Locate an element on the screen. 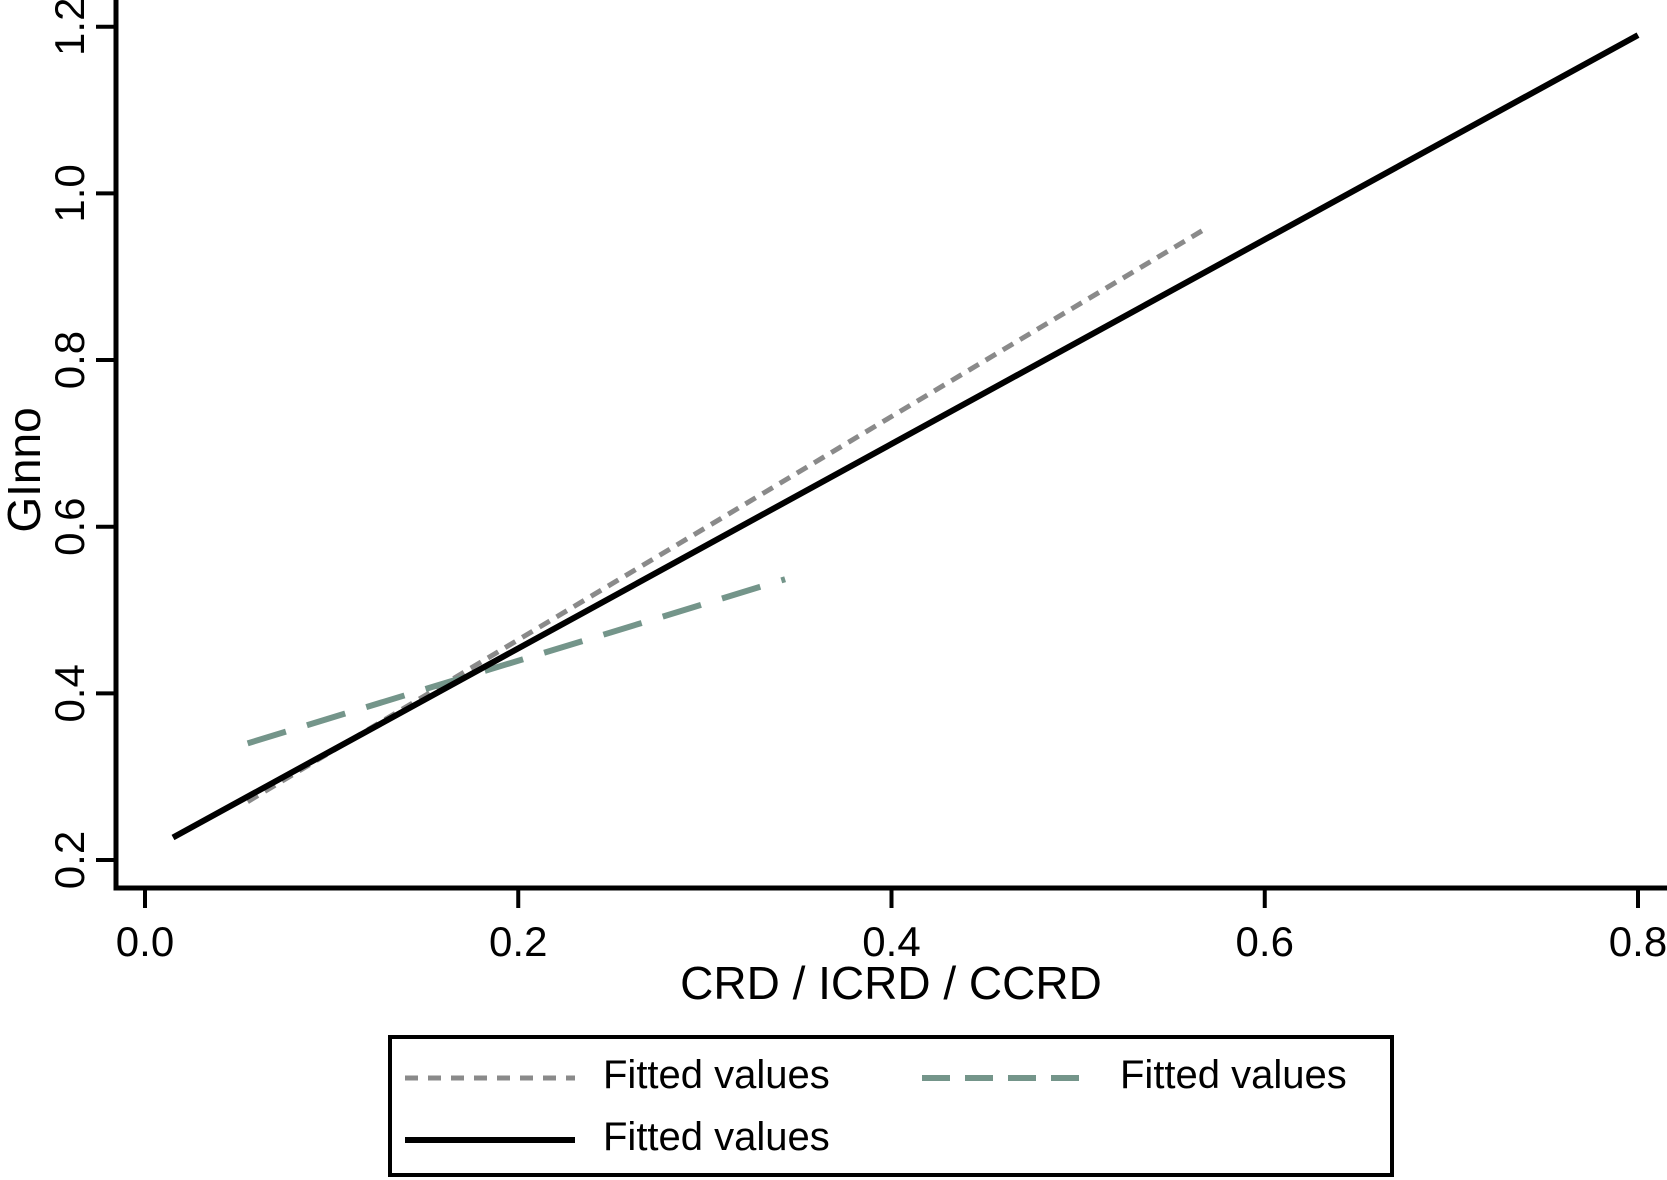 This screenshot has width=1667, height=1180. x-axis-title: CRD / ICRD / CCRD is located at coordinates (891, 983).